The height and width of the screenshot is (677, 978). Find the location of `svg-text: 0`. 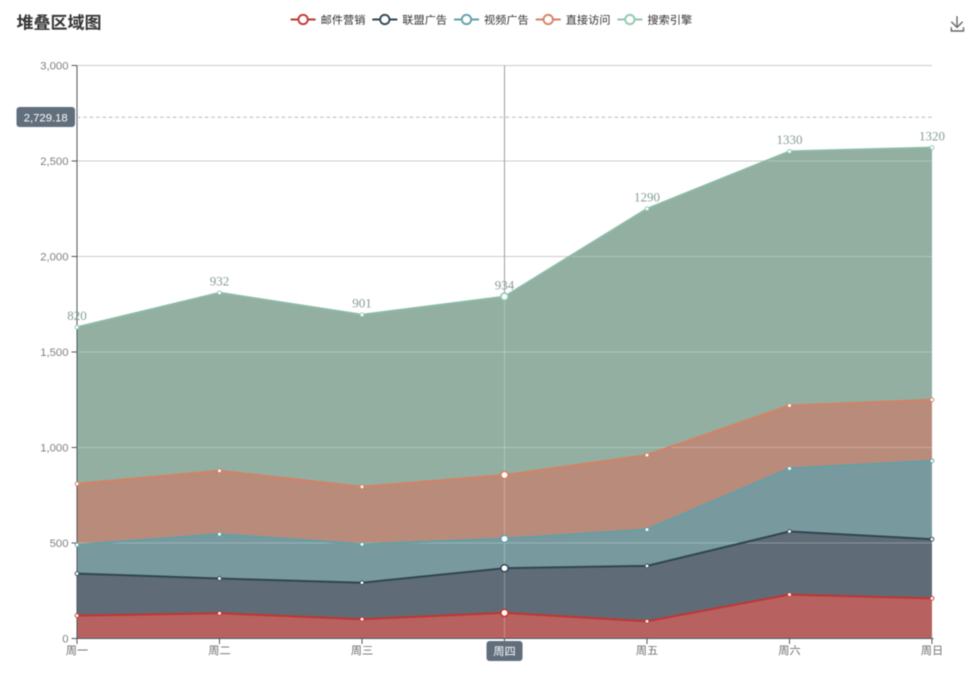

svg-text: 0 is located at coordinates (65, 640).